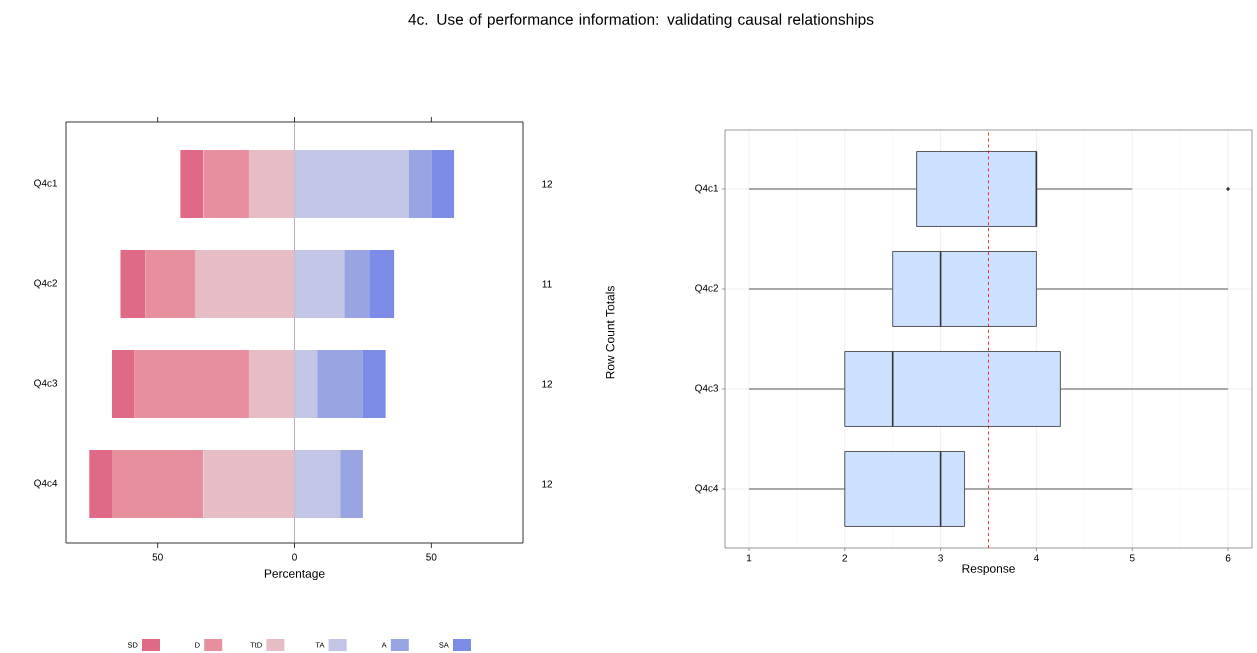 The width and height of the screenshot is (1257, 653). Describe the element at coordinates (294, 575) in the screenshot. I see `x-axis-title: Percentage` at that location.